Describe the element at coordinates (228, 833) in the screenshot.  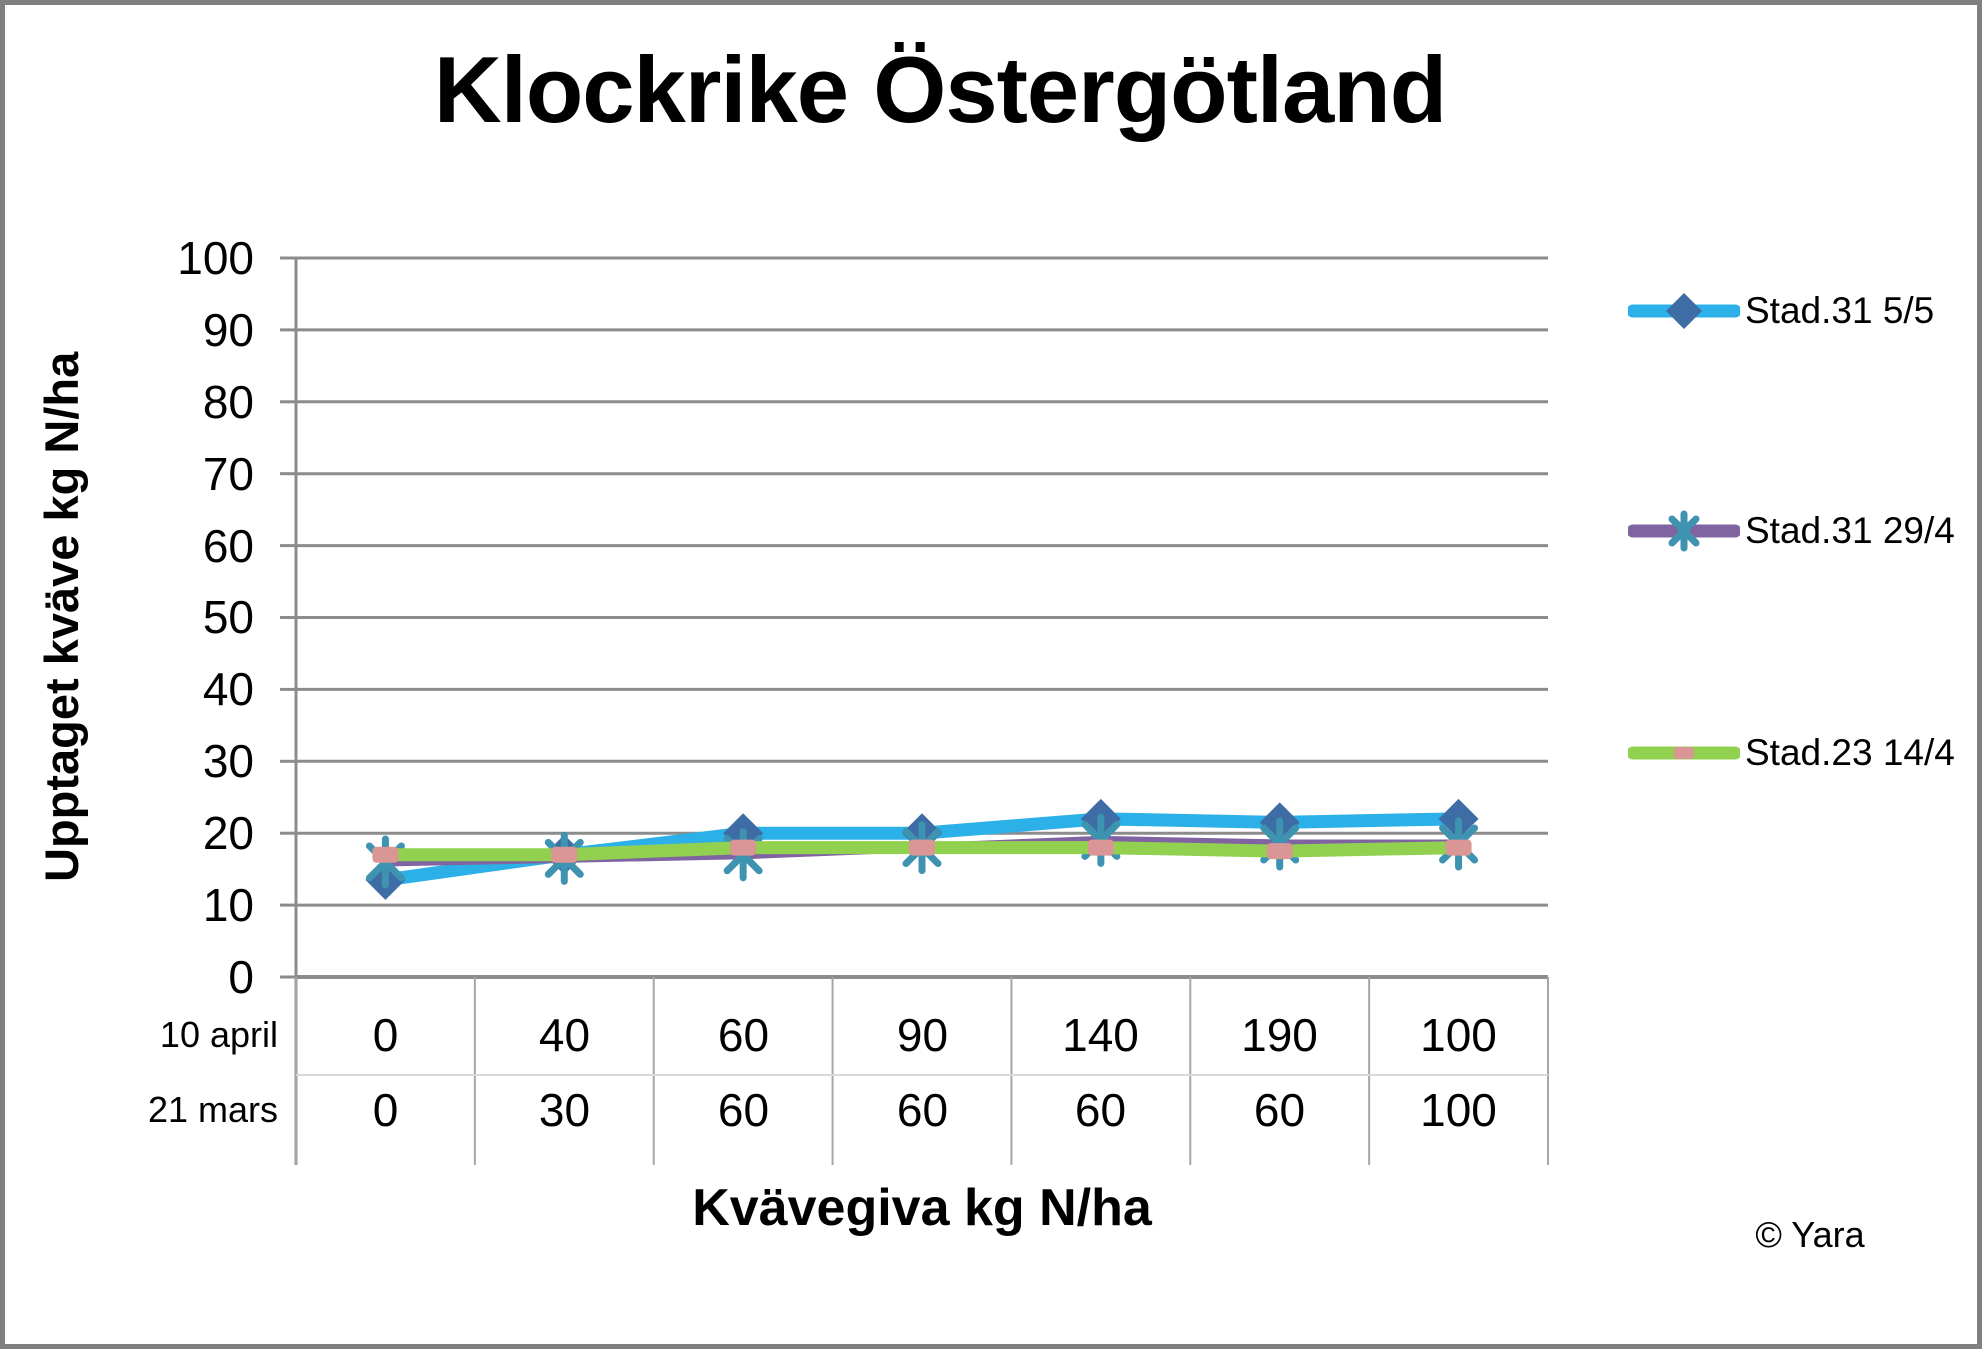
I see `y-tick-label: 20` at that location.